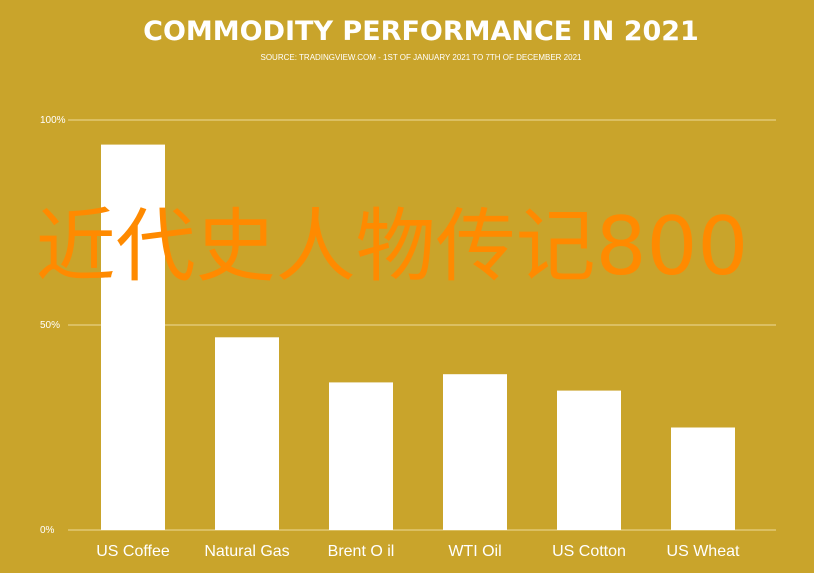 The width and height of the screenshot is (814, 573). What do you see at coordinates (50, 325) in the screenshot?
I see `y-tick-label-1: 50%` at bounding box center [50, 325].